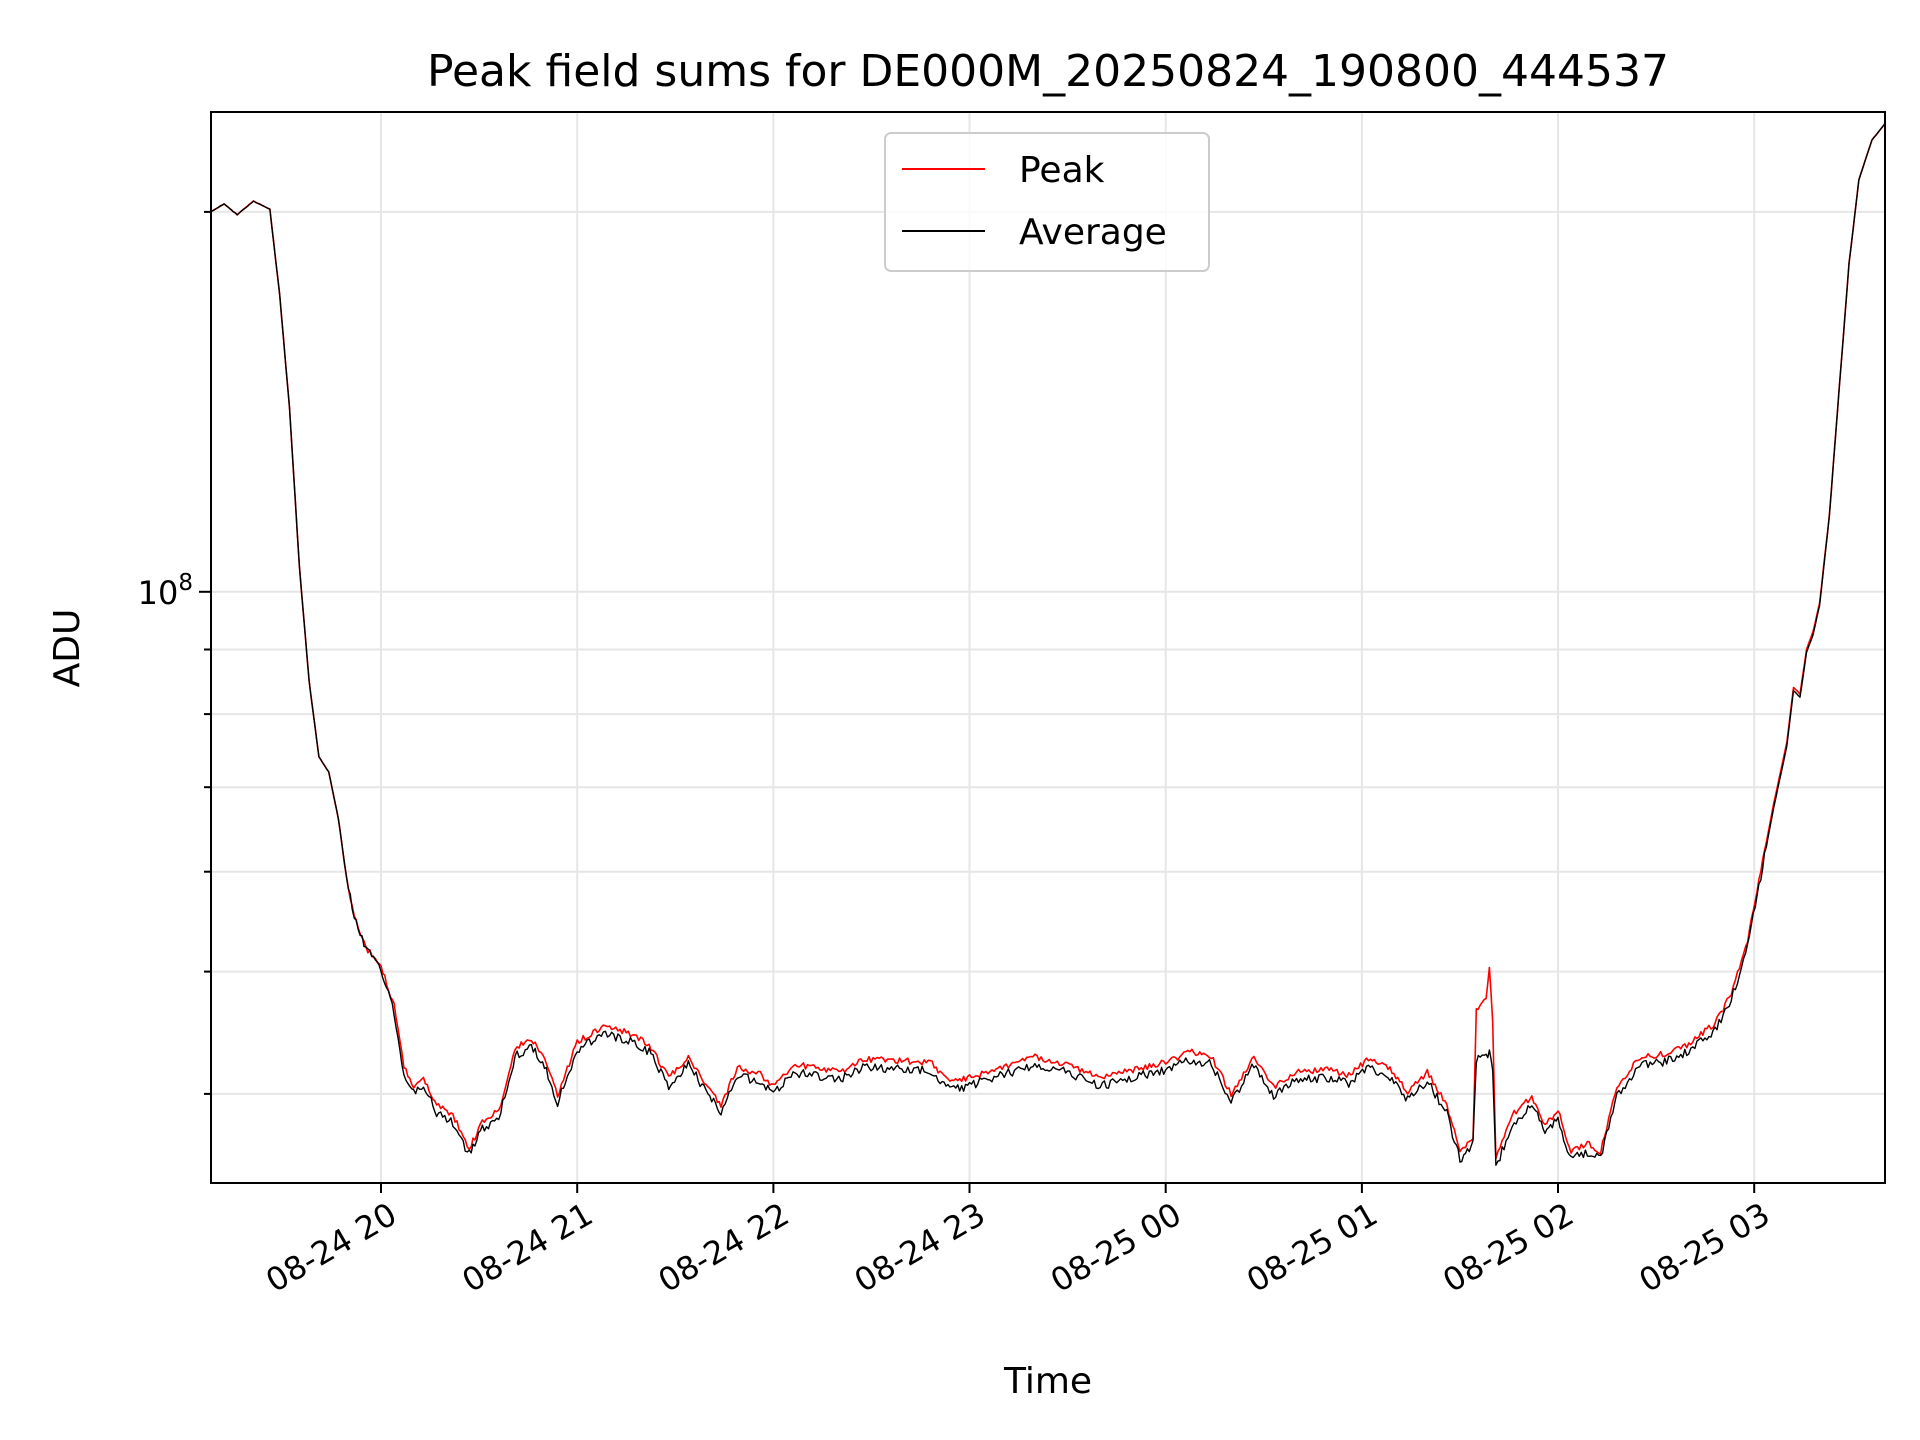  What do you see at coordinates (165, 591) in the screenshot?
I see `y-tick-label: 108` at bounding box center [165, 591].